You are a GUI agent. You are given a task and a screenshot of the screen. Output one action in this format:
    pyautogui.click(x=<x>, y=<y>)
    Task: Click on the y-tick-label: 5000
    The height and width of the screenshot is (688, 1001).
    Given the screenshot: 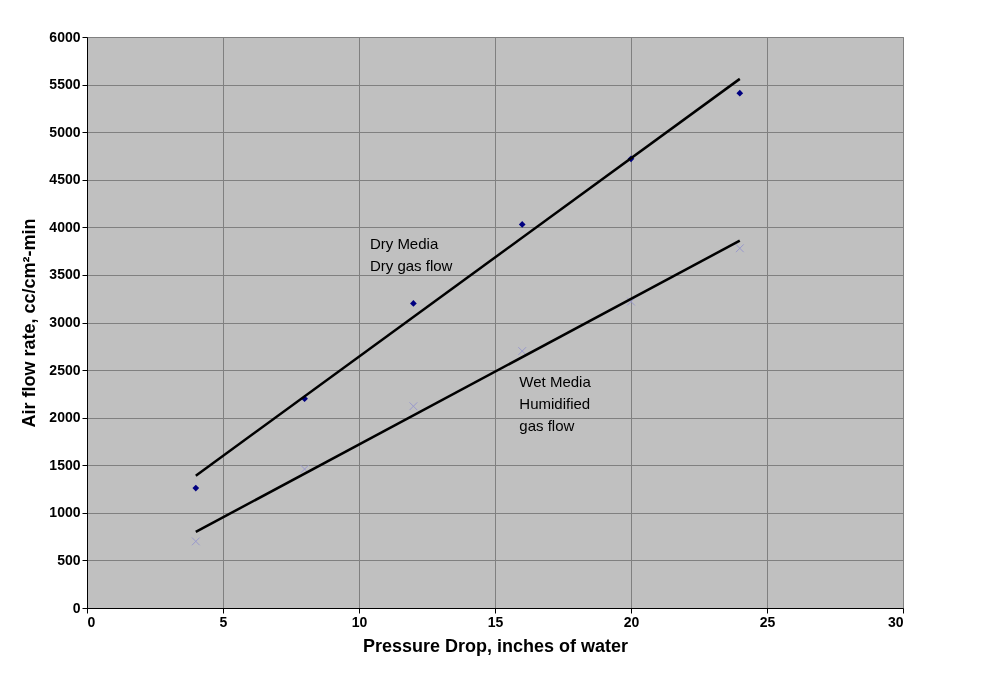 What is the action you would take?
    pyautogui.click(x=65, y=131)
    